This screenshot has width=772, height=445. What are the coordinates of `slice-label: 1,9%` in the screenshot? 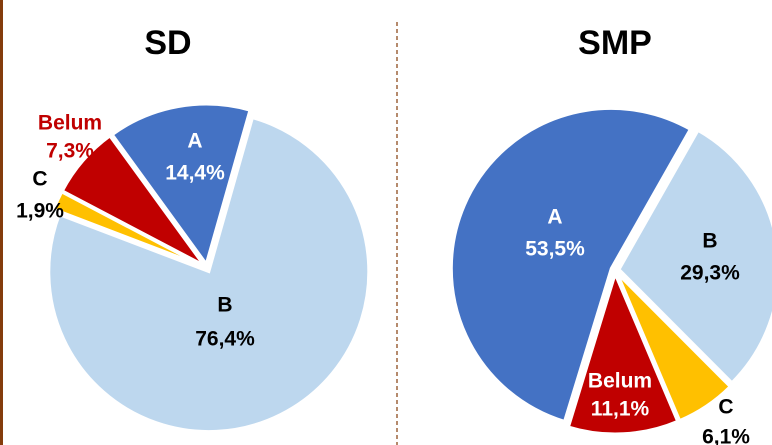 It's located at (40, 211).